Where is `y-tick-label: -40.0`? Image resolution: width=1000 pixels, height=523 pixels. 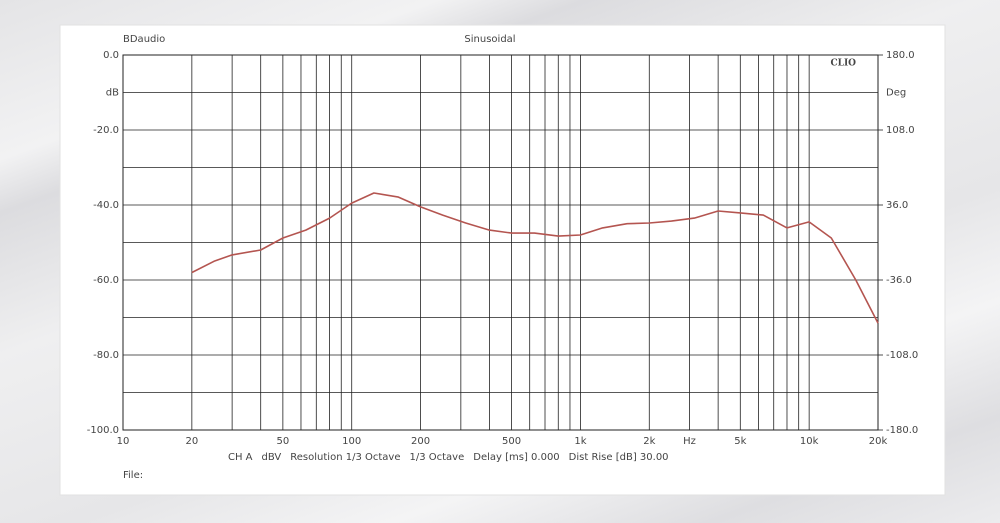
y-tick-label: -40.0 is located at coordinates (106, 205).